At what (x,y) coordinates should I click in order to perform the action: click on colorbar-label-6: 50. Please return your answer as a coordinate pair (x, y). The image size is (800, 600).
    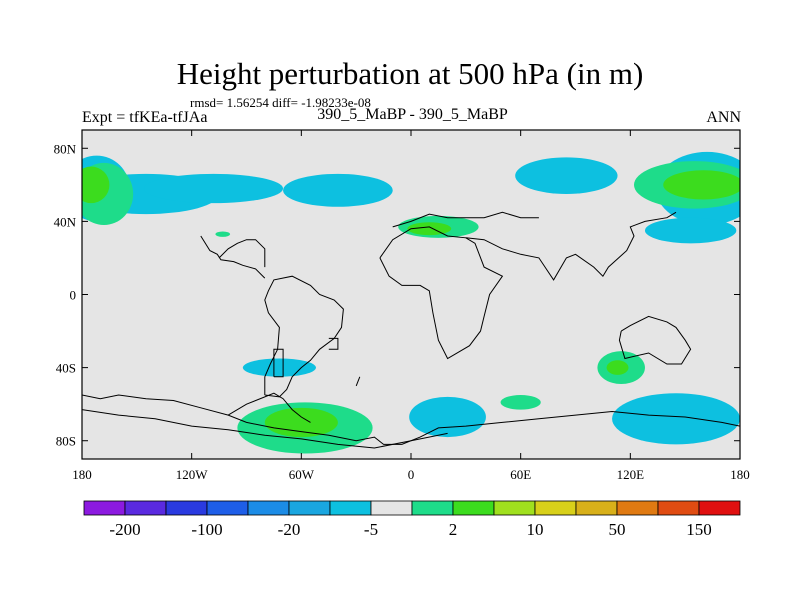
    Looking at the image, I should click on (617, 529).